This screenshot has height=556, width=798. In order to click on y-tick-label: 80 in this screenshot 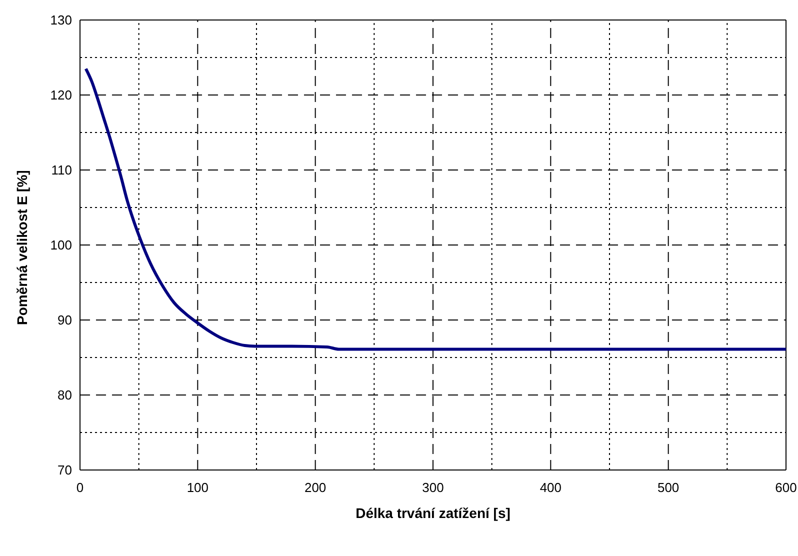, I will do `click(65, 395)`.